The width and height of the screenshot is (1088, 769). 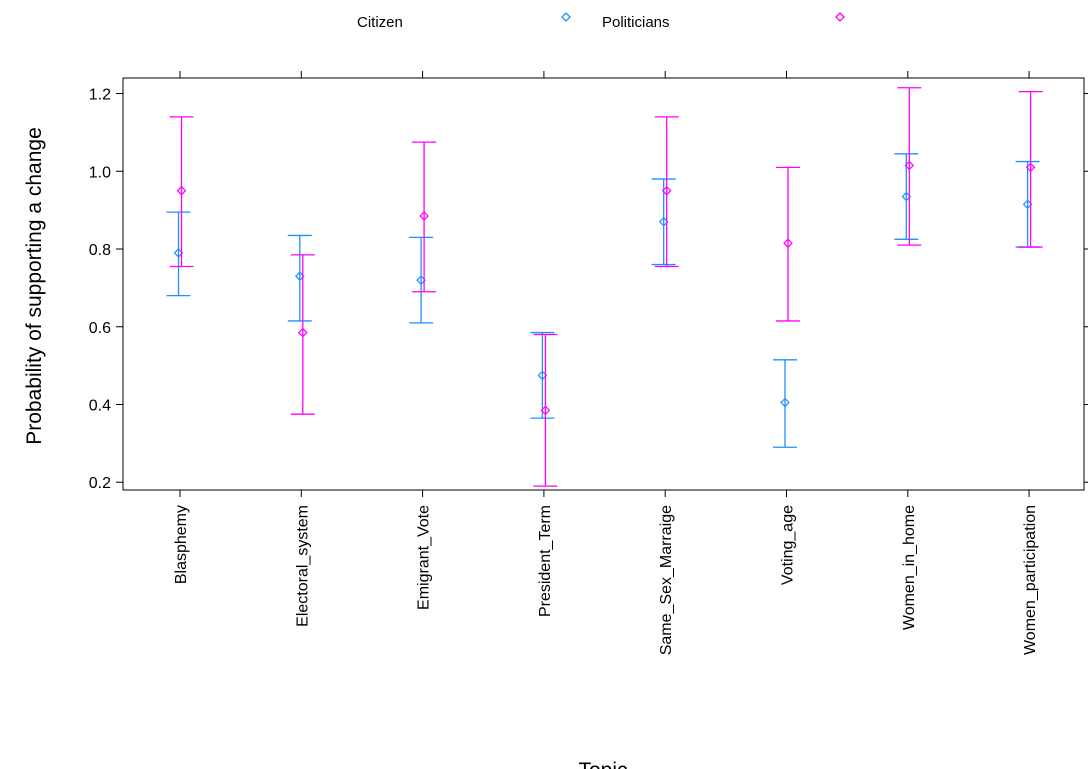 What do you see at coordinates (601, 21) in the screenshot?
I see `legend: Citizen Politicians` at bounding box center [601, 21].